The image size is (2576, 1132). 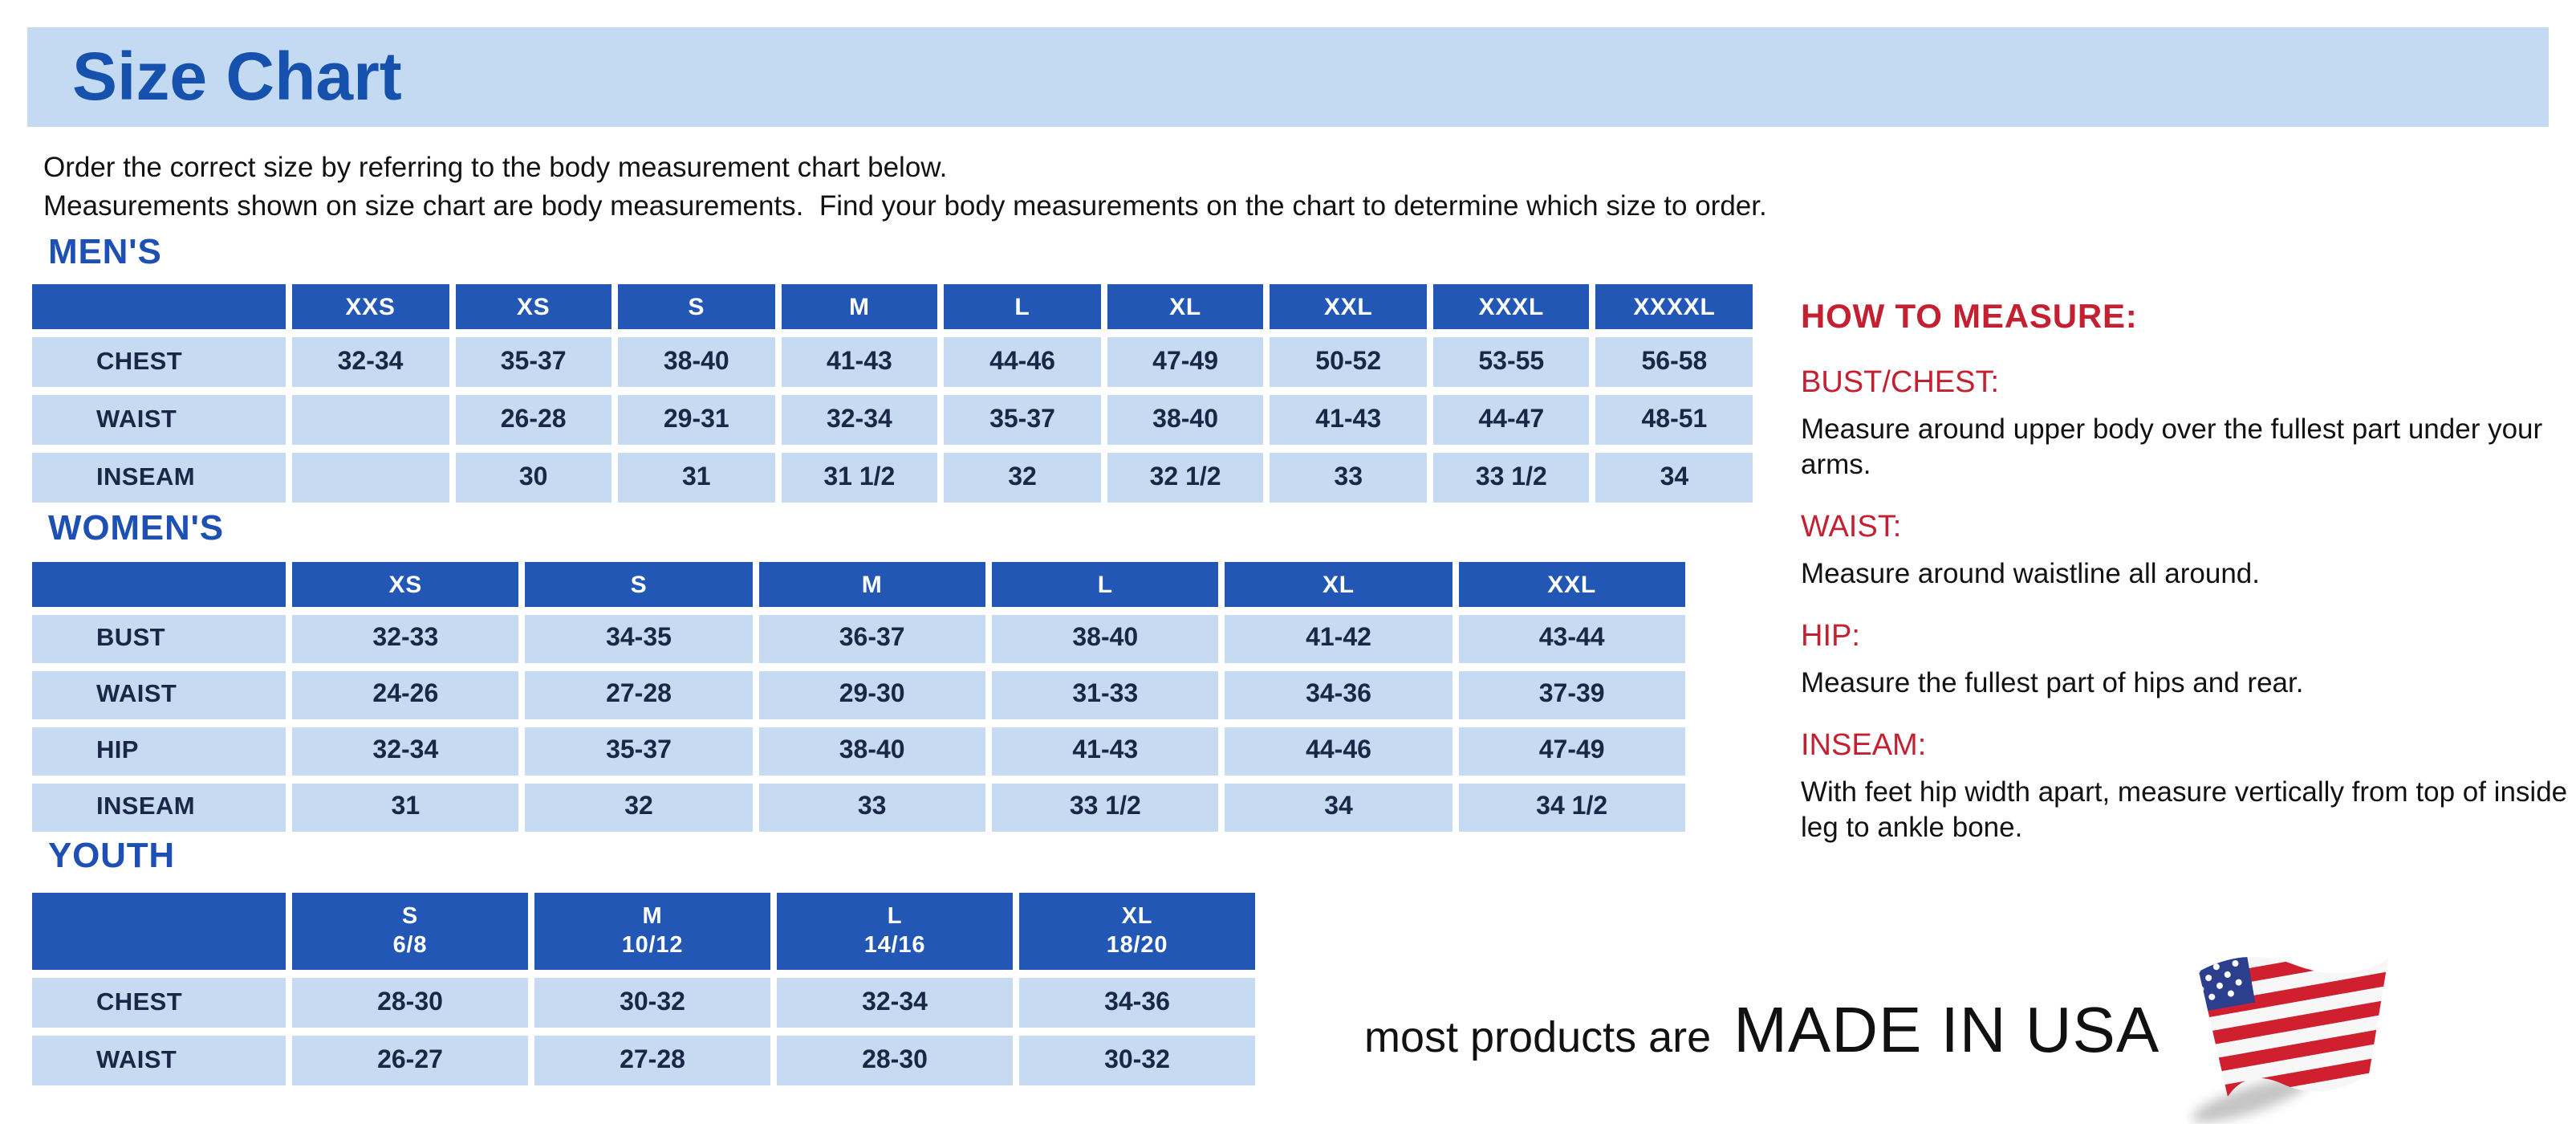 What do you see at coordinates (1674, 306) in the screenshot?
I see `mens-column-header: XXXXL` at bounding box center [1674, 306].